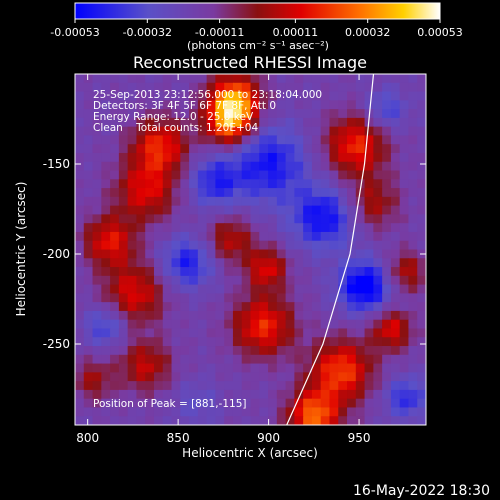 This screenshot has height=500, width=500. Describe the element at coordinates (268, 438) in the screenshot. I see `x-axis-tick-label: 900` at that location.